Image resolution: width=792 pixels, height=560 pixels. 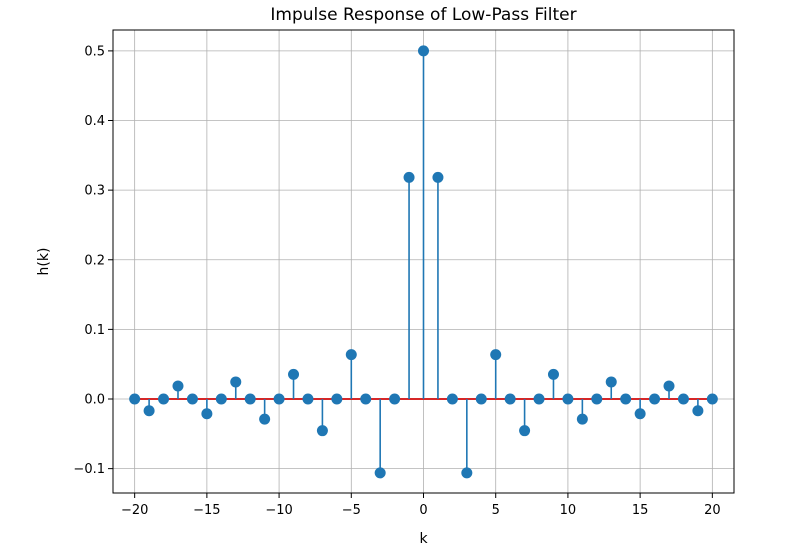 What do you see at coordinates (94, 260) in the screenshot?
I see `y-tick-label: 0.2` at bounding box center [94, 260].